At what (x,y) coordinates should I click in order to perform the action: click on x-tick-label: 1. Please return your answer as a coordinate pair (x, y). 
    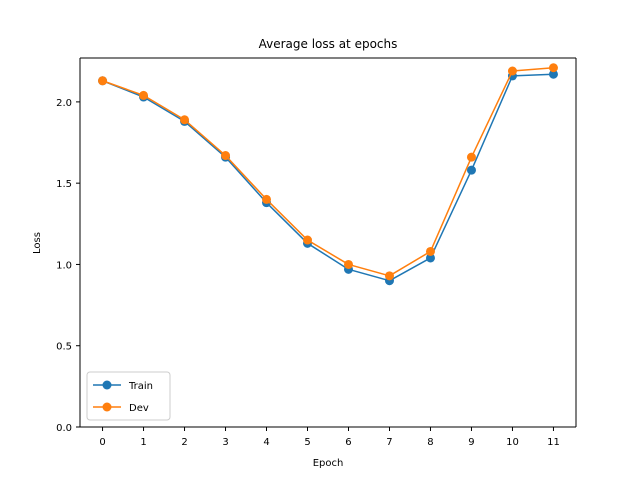
    Looking at the image, I should click on (143, 442).